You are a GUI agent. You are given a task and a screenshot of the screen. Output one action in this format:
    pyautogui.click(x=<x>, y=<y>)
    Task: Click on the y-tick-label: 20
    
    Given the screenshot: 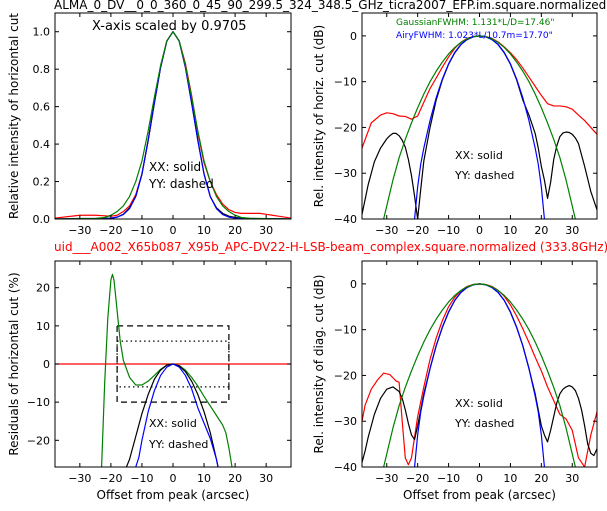 What is the action you would take?
    pyautogui.click(x=43, y=288)
    